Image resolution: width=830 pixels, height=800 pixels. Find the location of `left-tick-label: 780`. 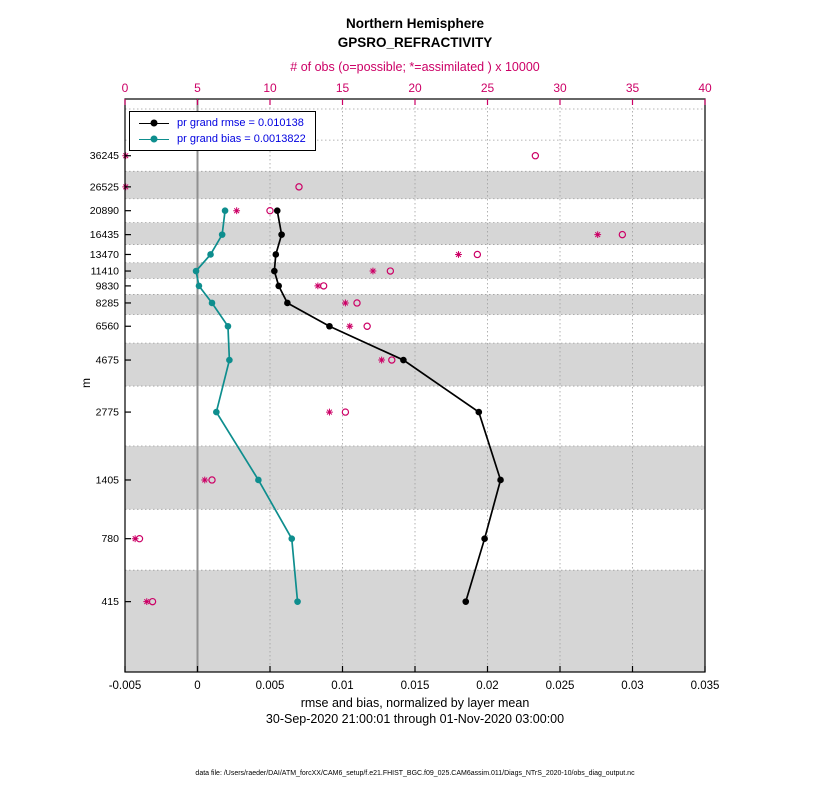

left-tick-label: 780 is located at coordinates (110, 539).